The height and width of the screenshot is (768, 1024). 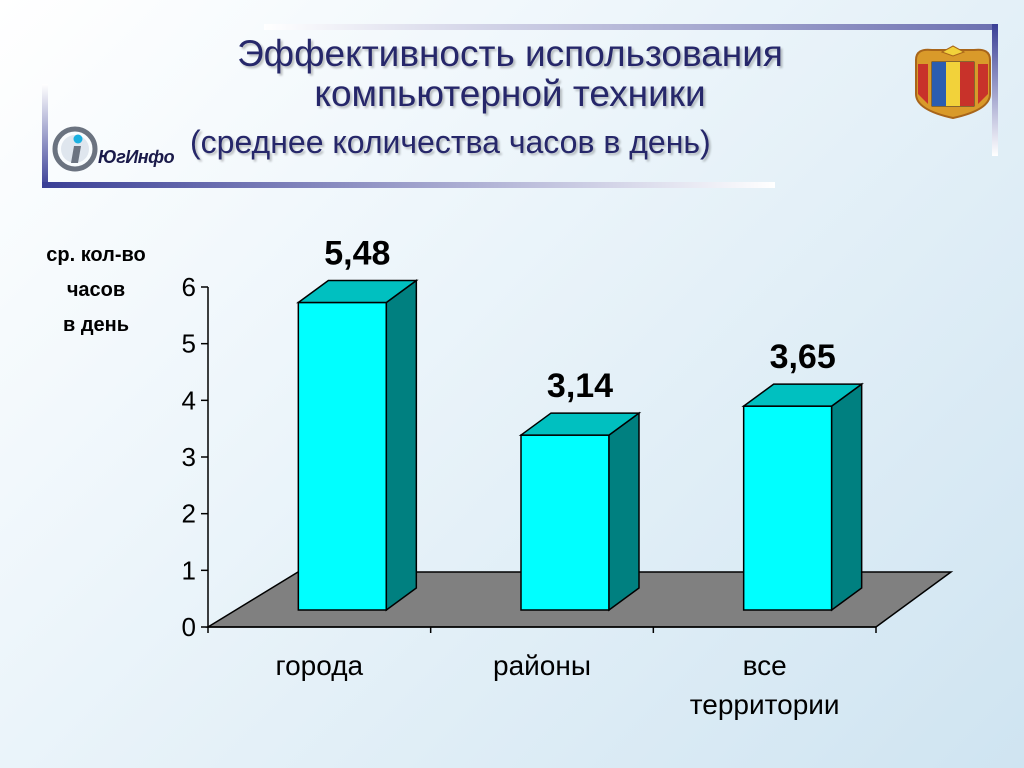 What do you see at coordinates (765, 665) in the screenshot?
I see `category-label-line: все` at bounding box center [765, 665].